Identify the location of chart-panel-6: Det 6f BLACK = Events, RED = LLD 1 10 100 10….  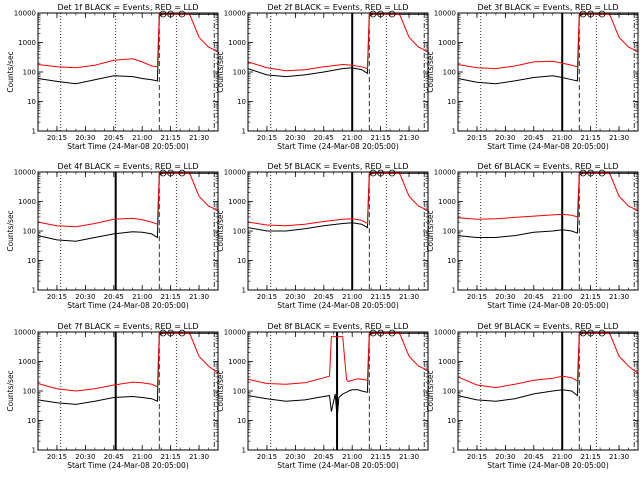
(532, 236).